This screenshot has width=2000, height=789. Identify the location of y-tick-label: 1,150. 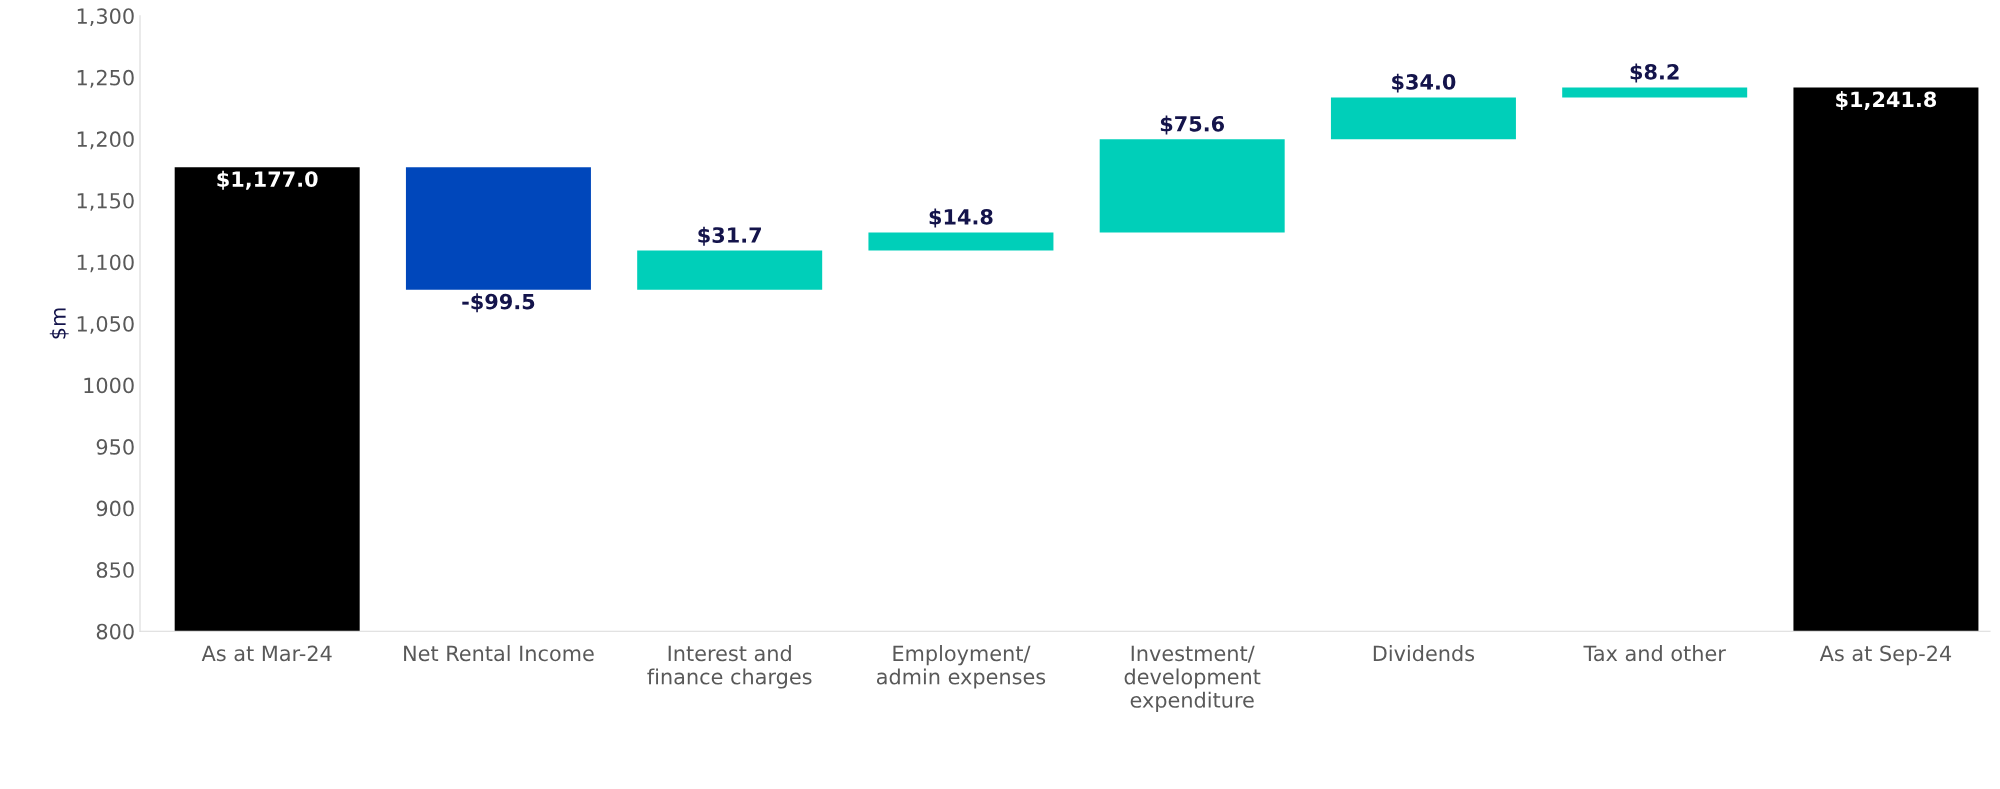
(105, 201).